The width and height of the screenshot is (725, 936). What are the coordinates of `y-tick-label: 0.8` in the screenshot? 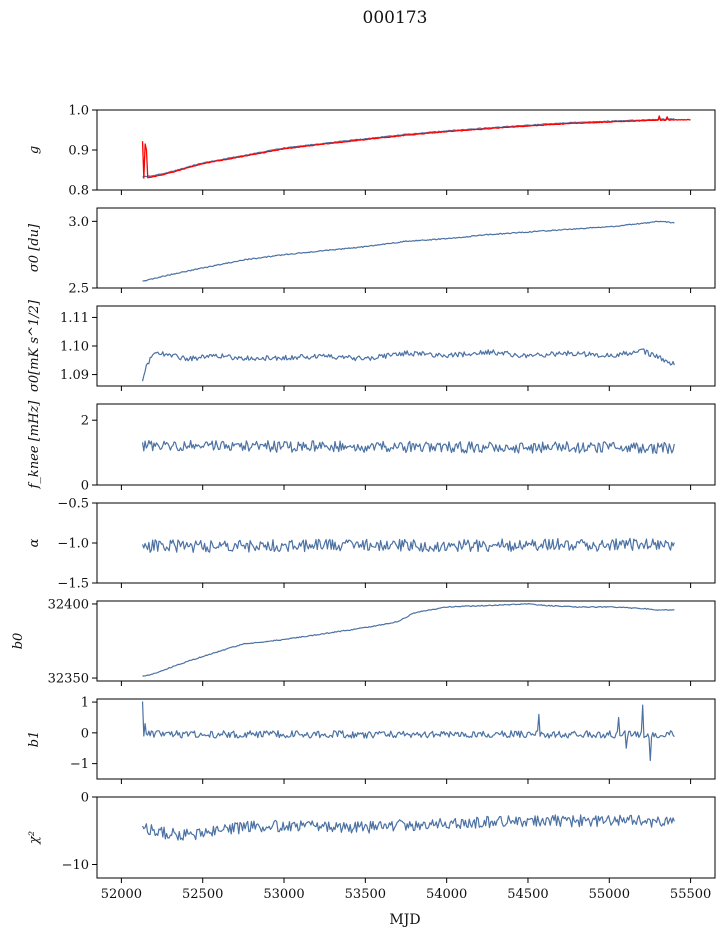 It's located at (78, 191).